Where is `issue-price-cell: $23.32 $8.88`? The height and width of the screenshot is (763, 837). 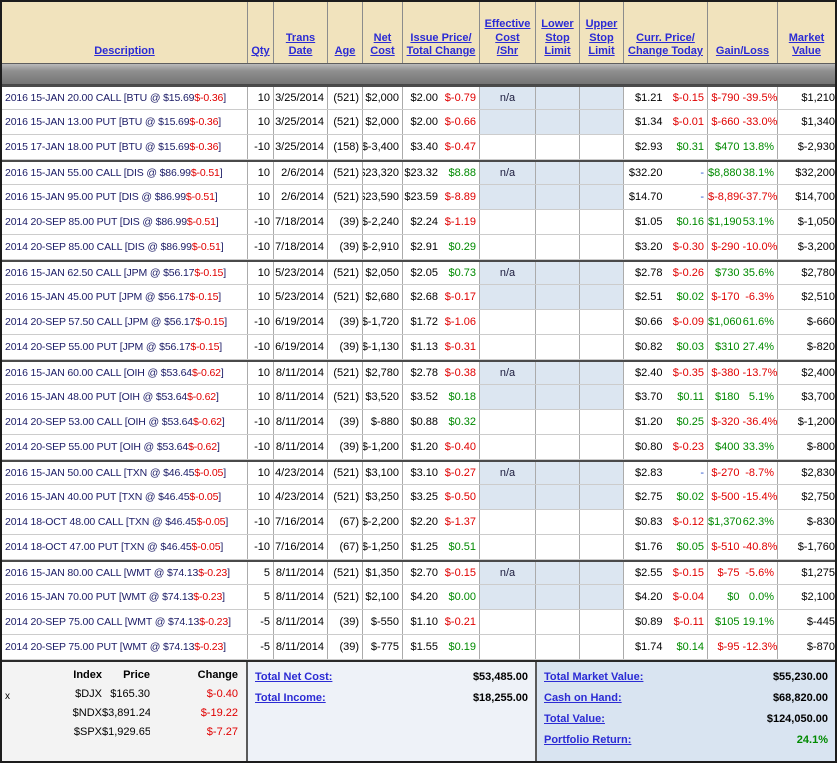
issue-price-cell: $23.32 $8.88 is located at coordinates (441, 173).